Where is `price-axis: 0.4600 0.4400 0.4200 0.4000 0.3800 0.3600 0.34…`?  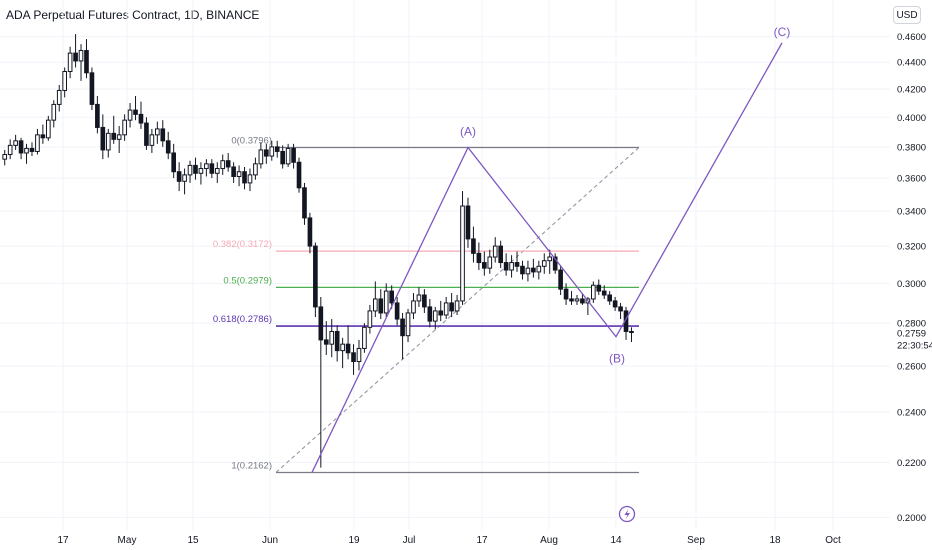 price-axis: 0.4600 0.4400 0.4200 0.4000 0.3800 0.3600 0.34… is located at coordinates (911, 278).